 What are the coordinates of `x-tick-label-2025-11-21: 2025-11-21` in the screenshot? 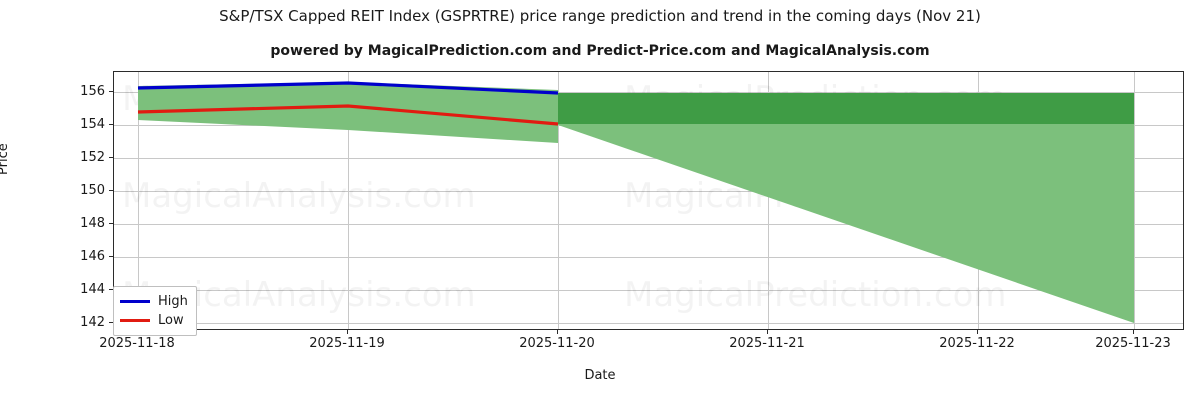 It's located at (767, 343).